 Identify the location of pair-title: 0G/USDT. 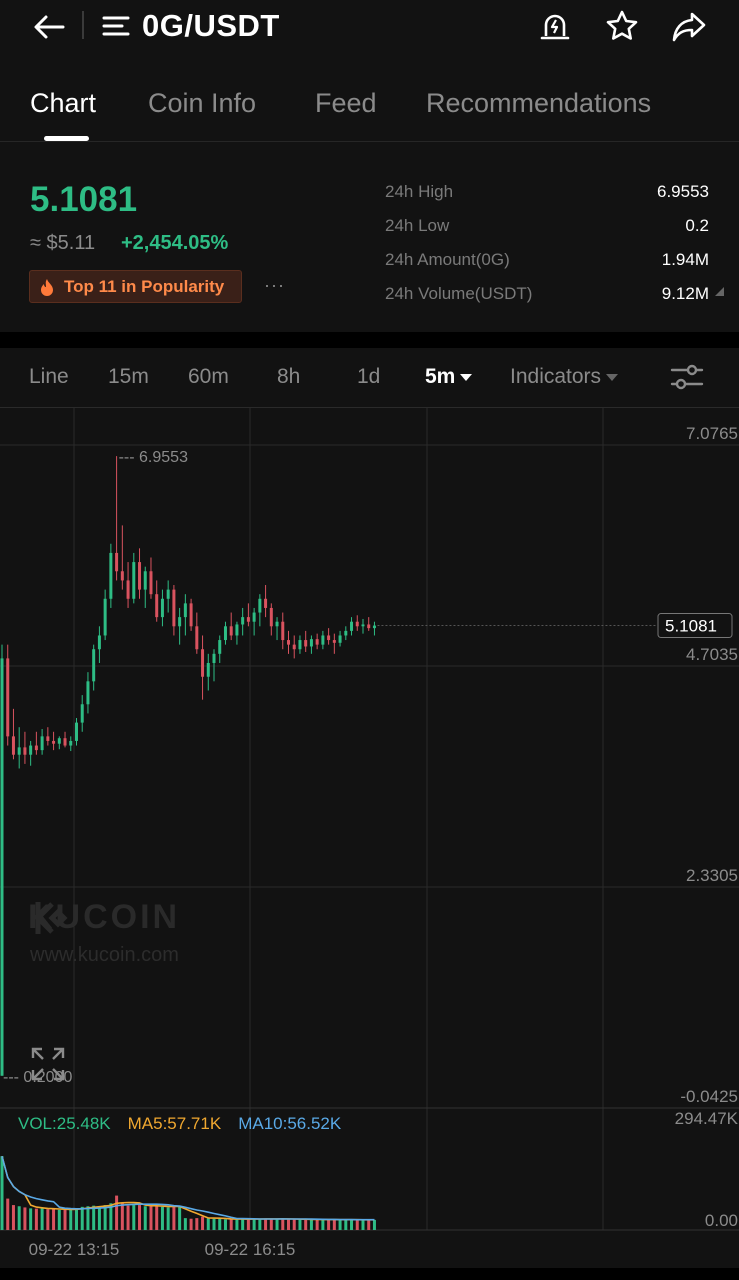
(211, 25).